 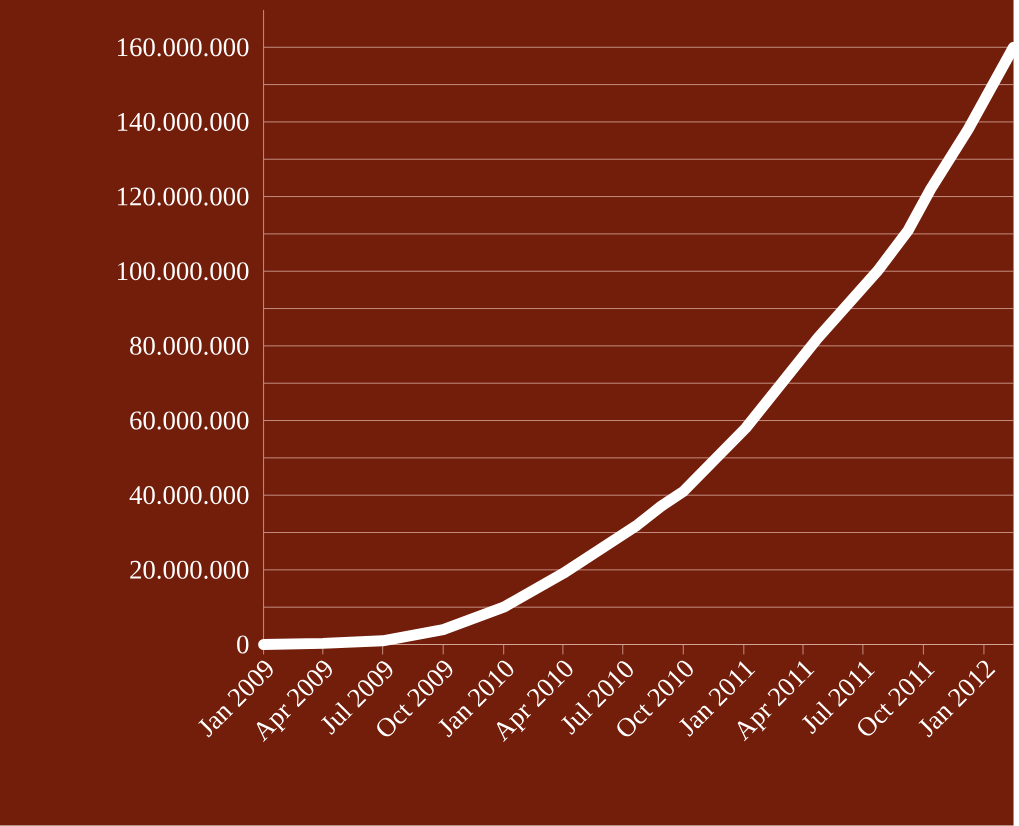 What do you see at coordinates (183, 122) in the screenshot?
I see `y-tick-label: 140.000.000` at bounding box center [183, 122].